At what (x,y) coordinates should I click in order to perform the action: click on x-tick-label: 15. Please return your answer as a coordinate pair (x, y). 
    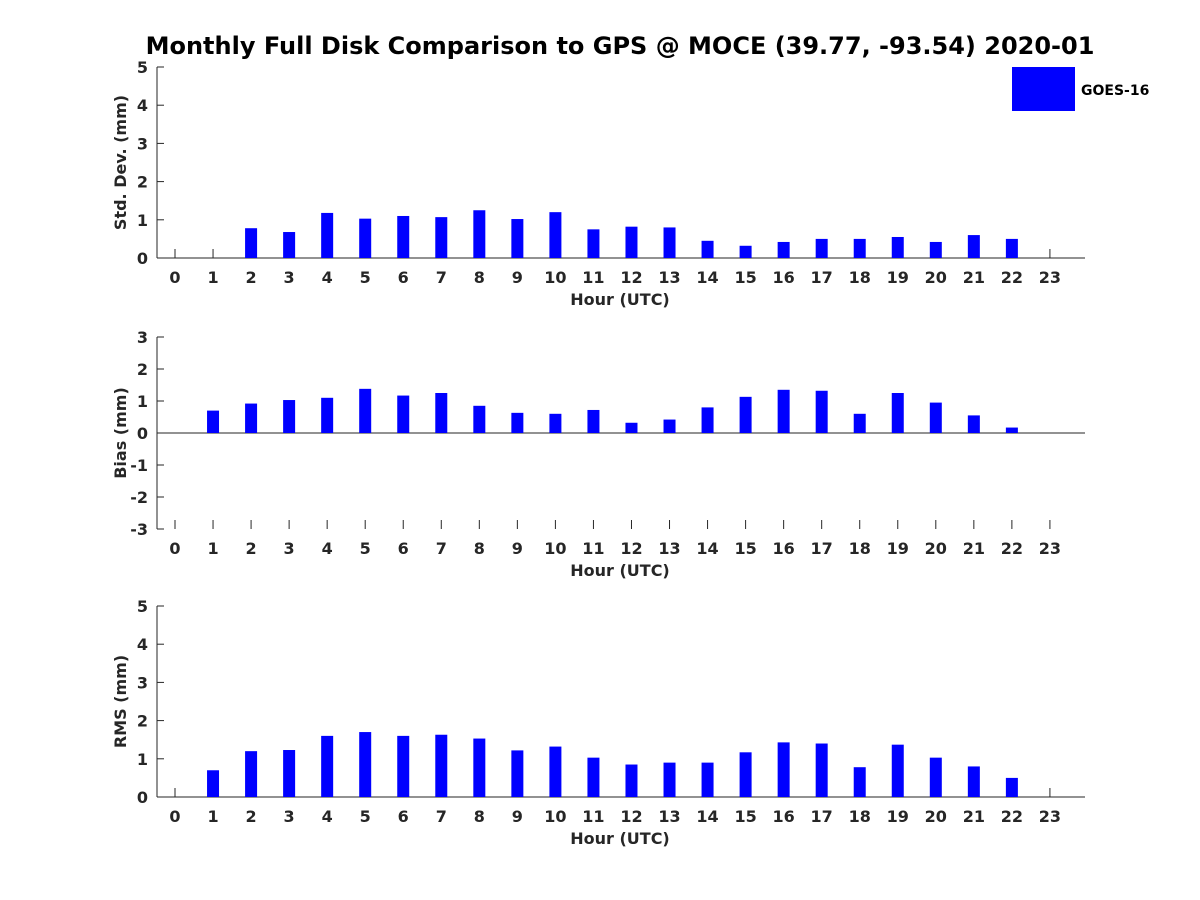
    Looking at the image, I should click on (745, 548).